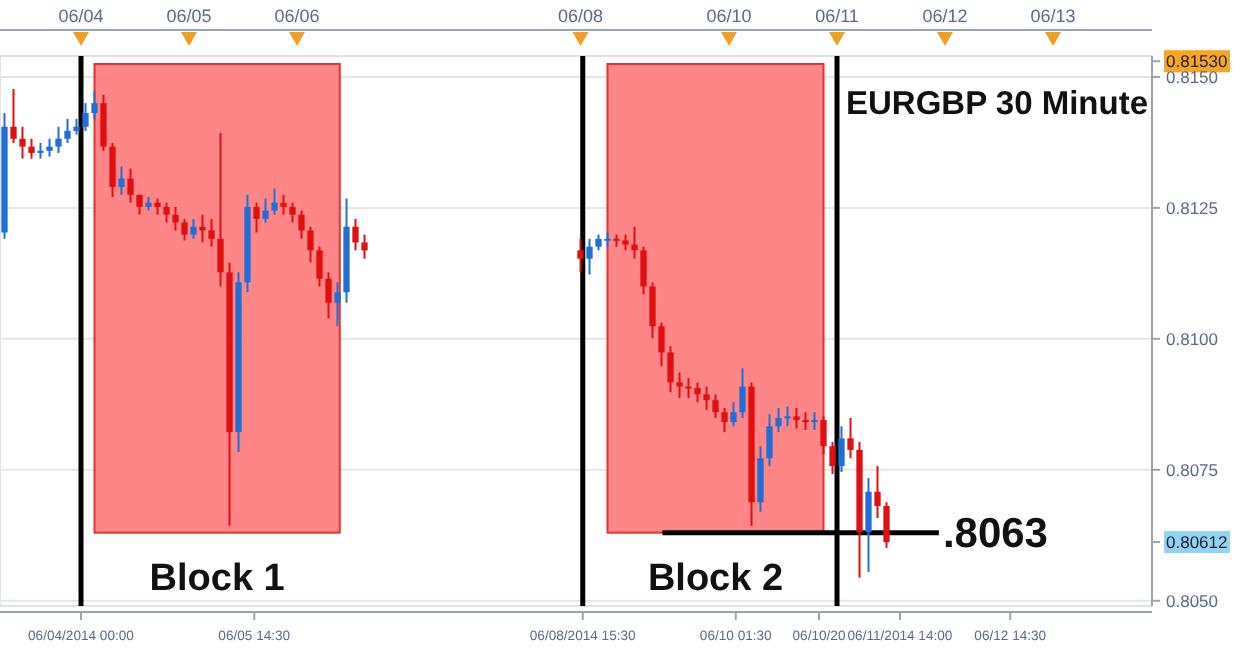 Image resolution: width=1248 pixels, height=670 pixels. Describe the element at coordinates (837, 16) in the screenshot. I see `x2-tick-label: 06/11` at that location.